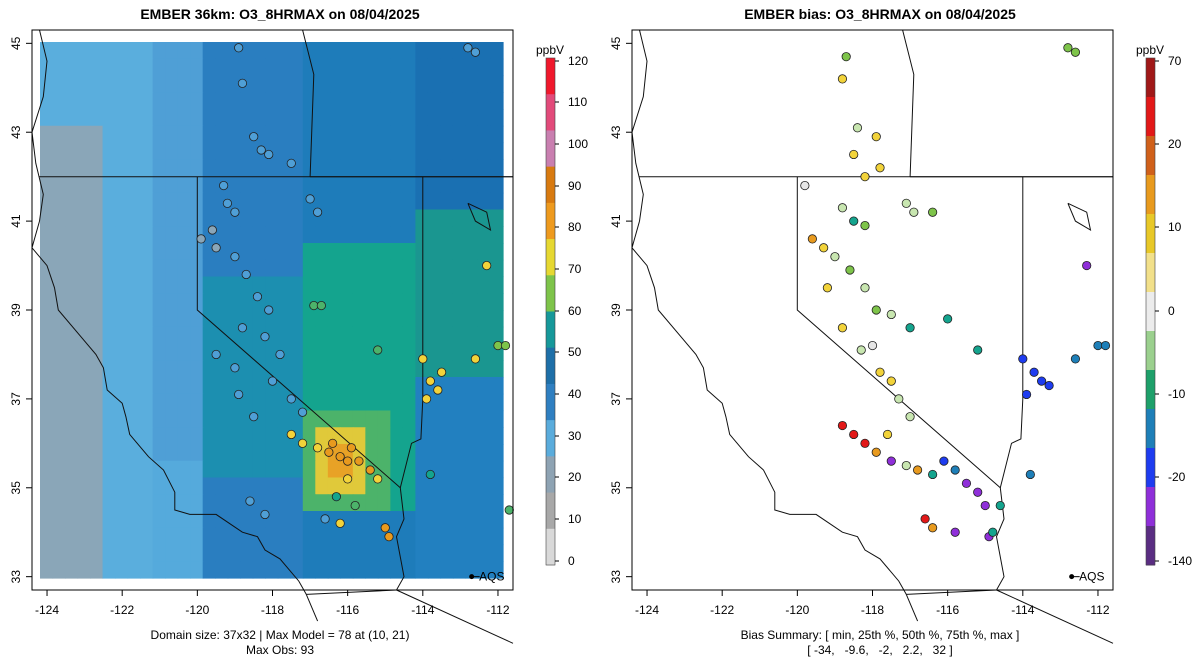 Image resolution: width=1200 pixels, height=672 pixels. I want to click on model-colorbar-tick-label: 60, so click(575, 311).